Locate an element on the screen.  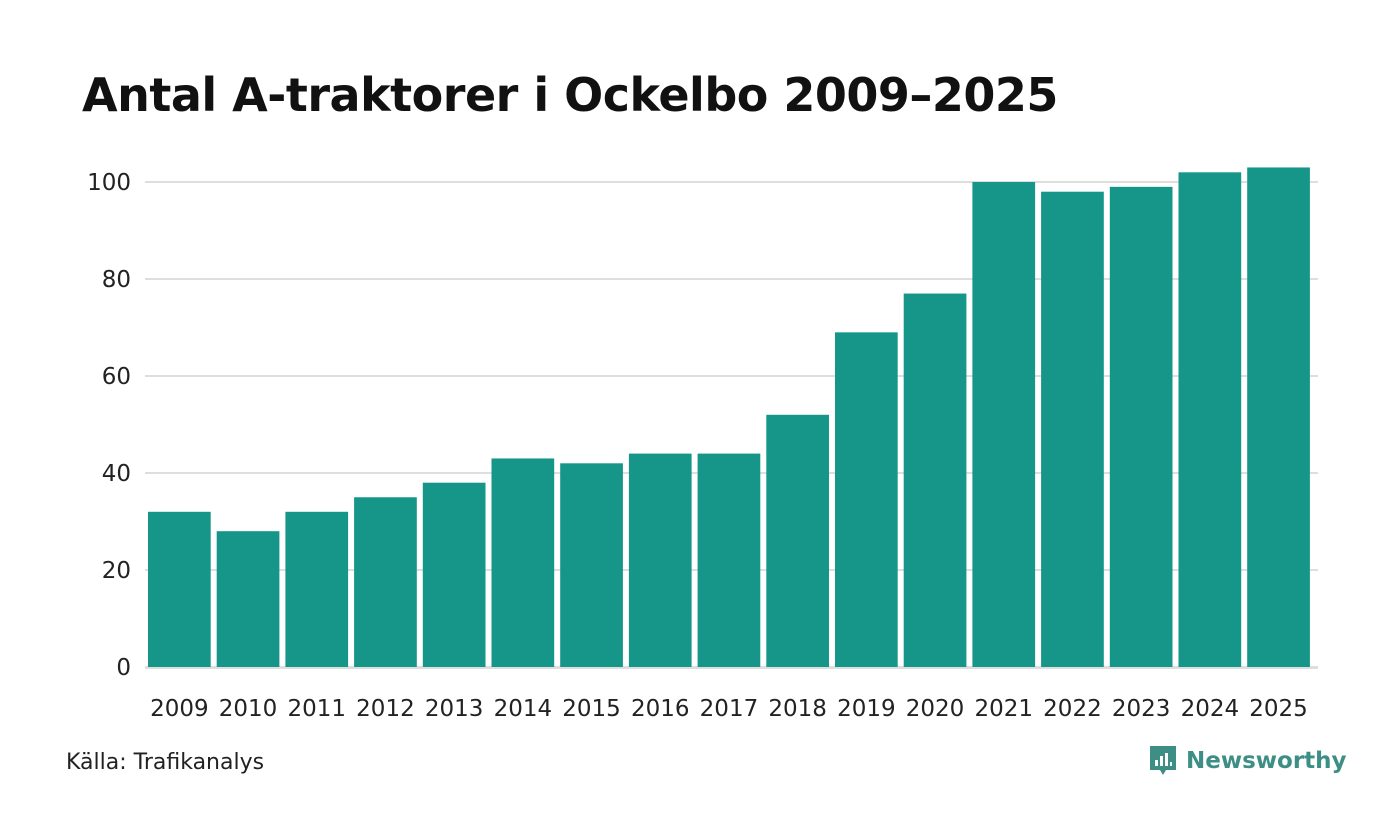
x-tick-label: 2013 is located at coordinates (454, 709).